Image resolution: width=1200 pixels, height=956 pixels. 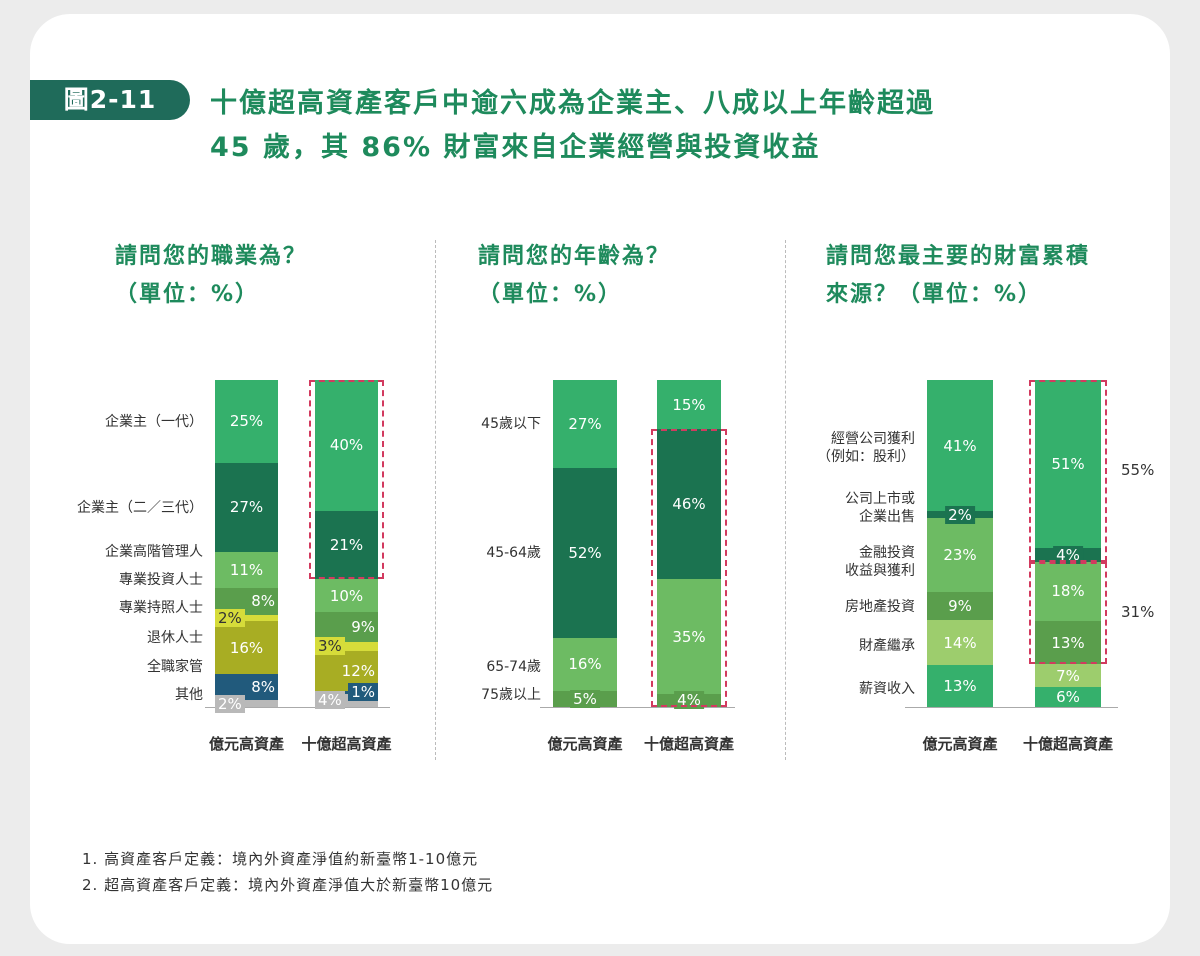 What do you see at coordinates (110, 100) in the screenshot?
I see `figure-badge: 圖2-11` at bounding box center [110, 100].